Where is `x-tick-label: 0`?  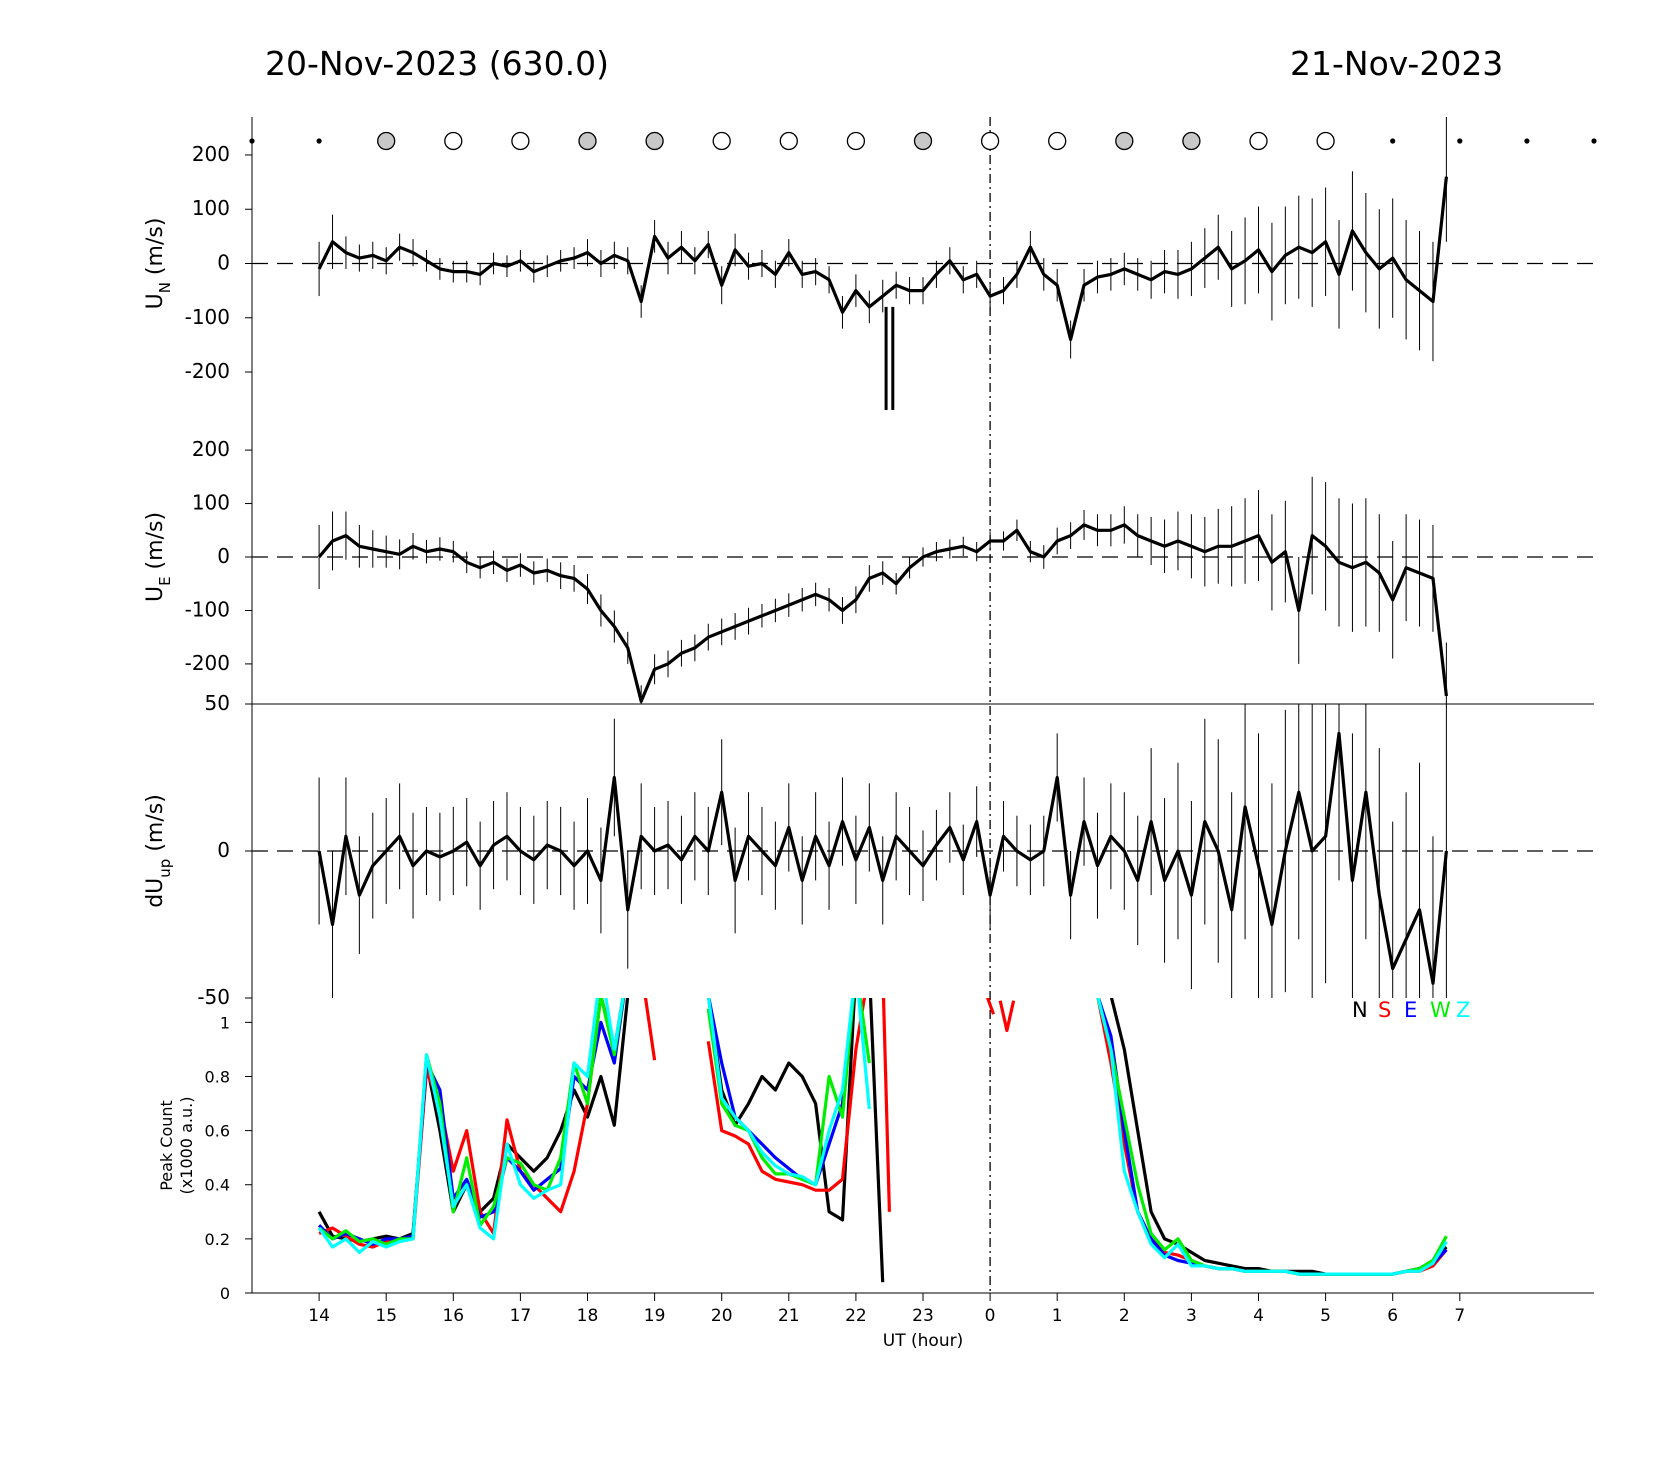 x-tick-label: 0 is located at coordinates (990, 1316).